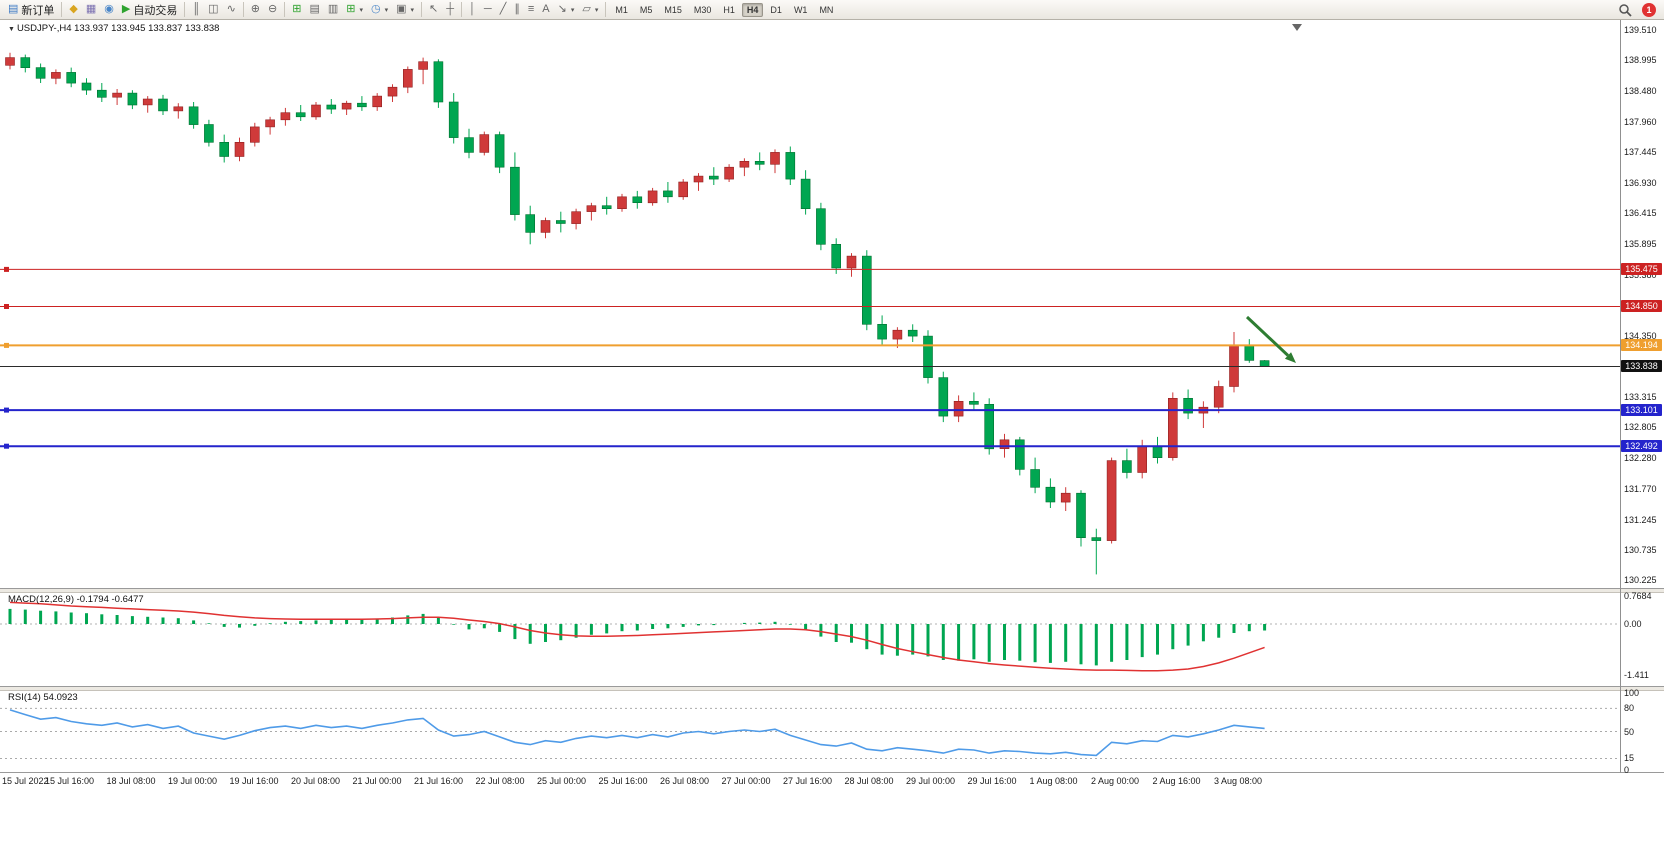 The width and height of the screenshot is (1664, 841). What do you see at coordinates (832, 731) in the screenshot?
I see `rsi-panel` at bounding box center [832, 731].